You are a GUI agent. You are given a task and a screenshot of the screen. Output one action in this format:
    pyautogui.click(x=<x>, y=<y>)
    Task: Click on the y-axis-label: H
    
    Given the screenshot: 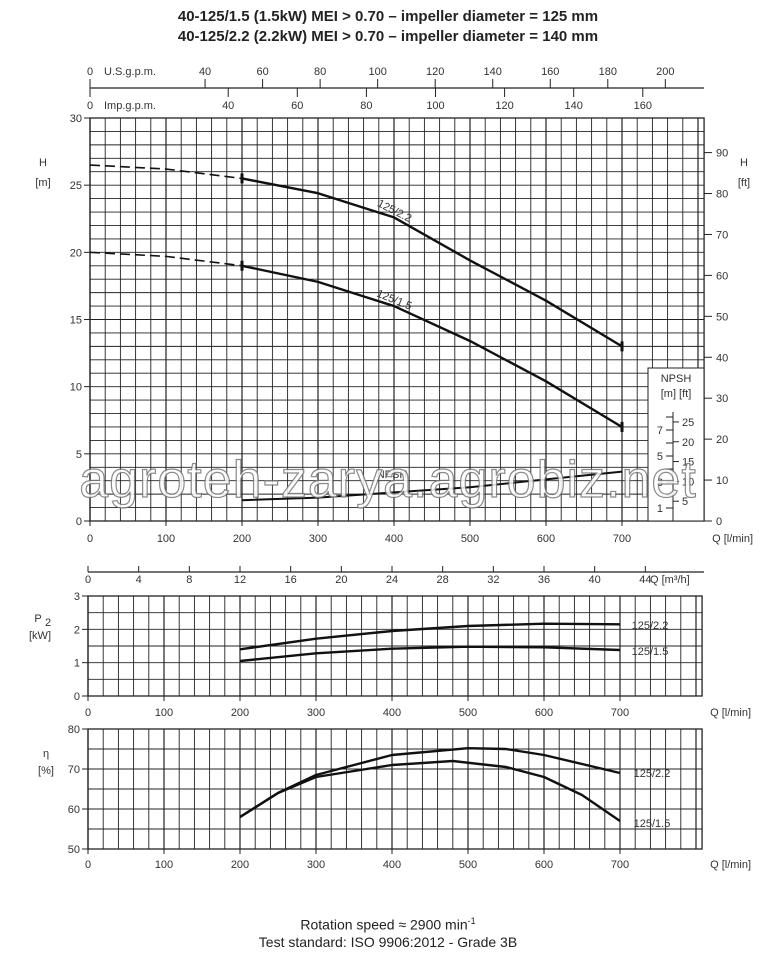 What is the action you would take?
    pyautogui.click(x=43, y=163)
    